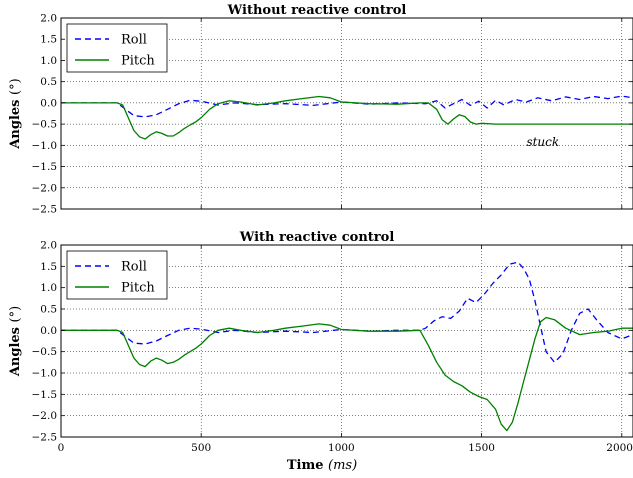 This screenshot has width=633, height=478. Describe the element at coordinates (542, 142) in the screenshot. I see `annotation-text: stuck` at that location.